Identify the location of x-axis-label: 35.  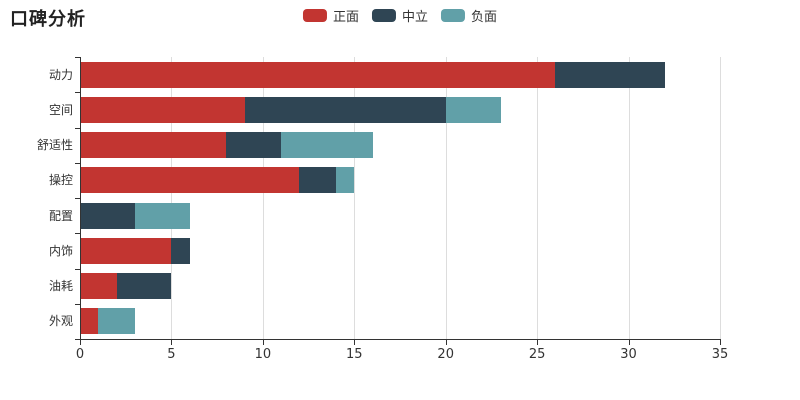
(720, 354).